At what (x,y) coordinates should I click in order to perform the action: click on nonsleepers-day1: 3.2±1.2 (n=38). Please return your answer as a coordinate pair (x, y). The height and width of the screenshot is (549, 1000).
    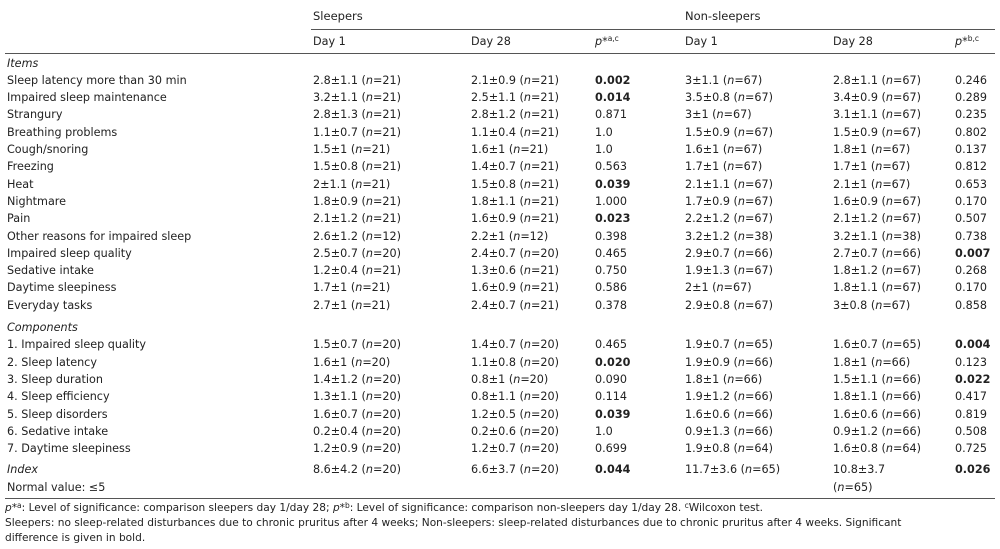
    Looking at the image, I should click on (729, 236).